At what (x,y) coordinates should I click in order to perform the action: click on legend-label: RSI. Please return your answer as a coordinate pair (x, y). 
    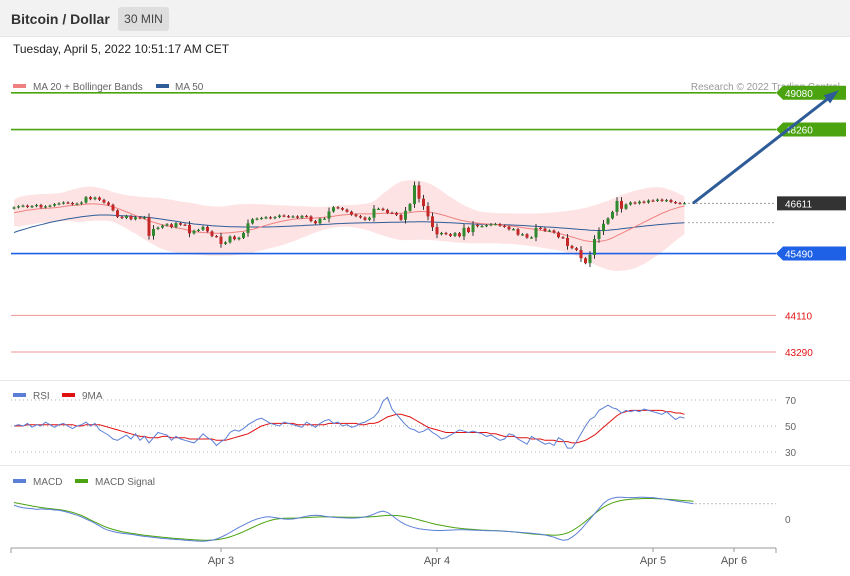
    Looking at the image, I should click on (41, 396).